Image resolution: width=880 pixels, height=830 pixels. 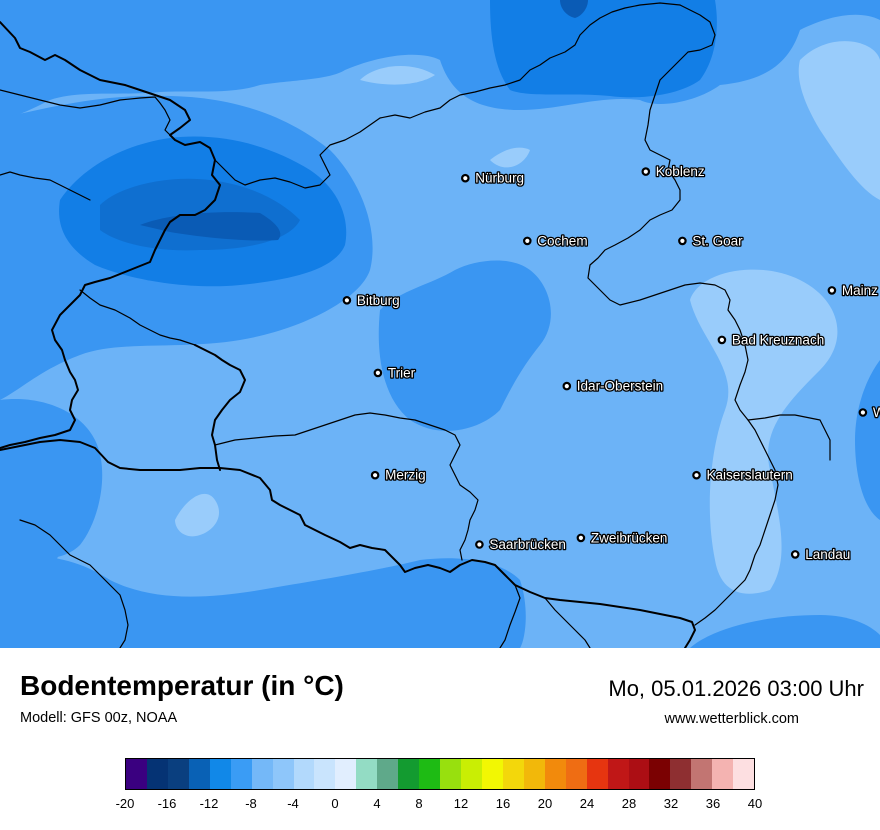 What do you see at coordinates (107, 468) in the screenshot?
I see `state-border-luxembourg-belgium` at bounding box center [107, 468].